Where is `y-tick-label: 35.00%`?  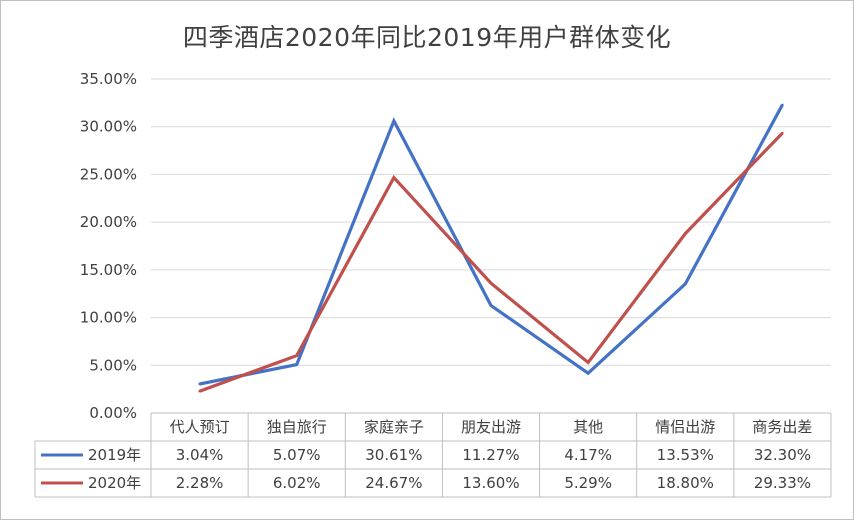 y-tick-label: 35.00% is located at coordinates (108, 79).